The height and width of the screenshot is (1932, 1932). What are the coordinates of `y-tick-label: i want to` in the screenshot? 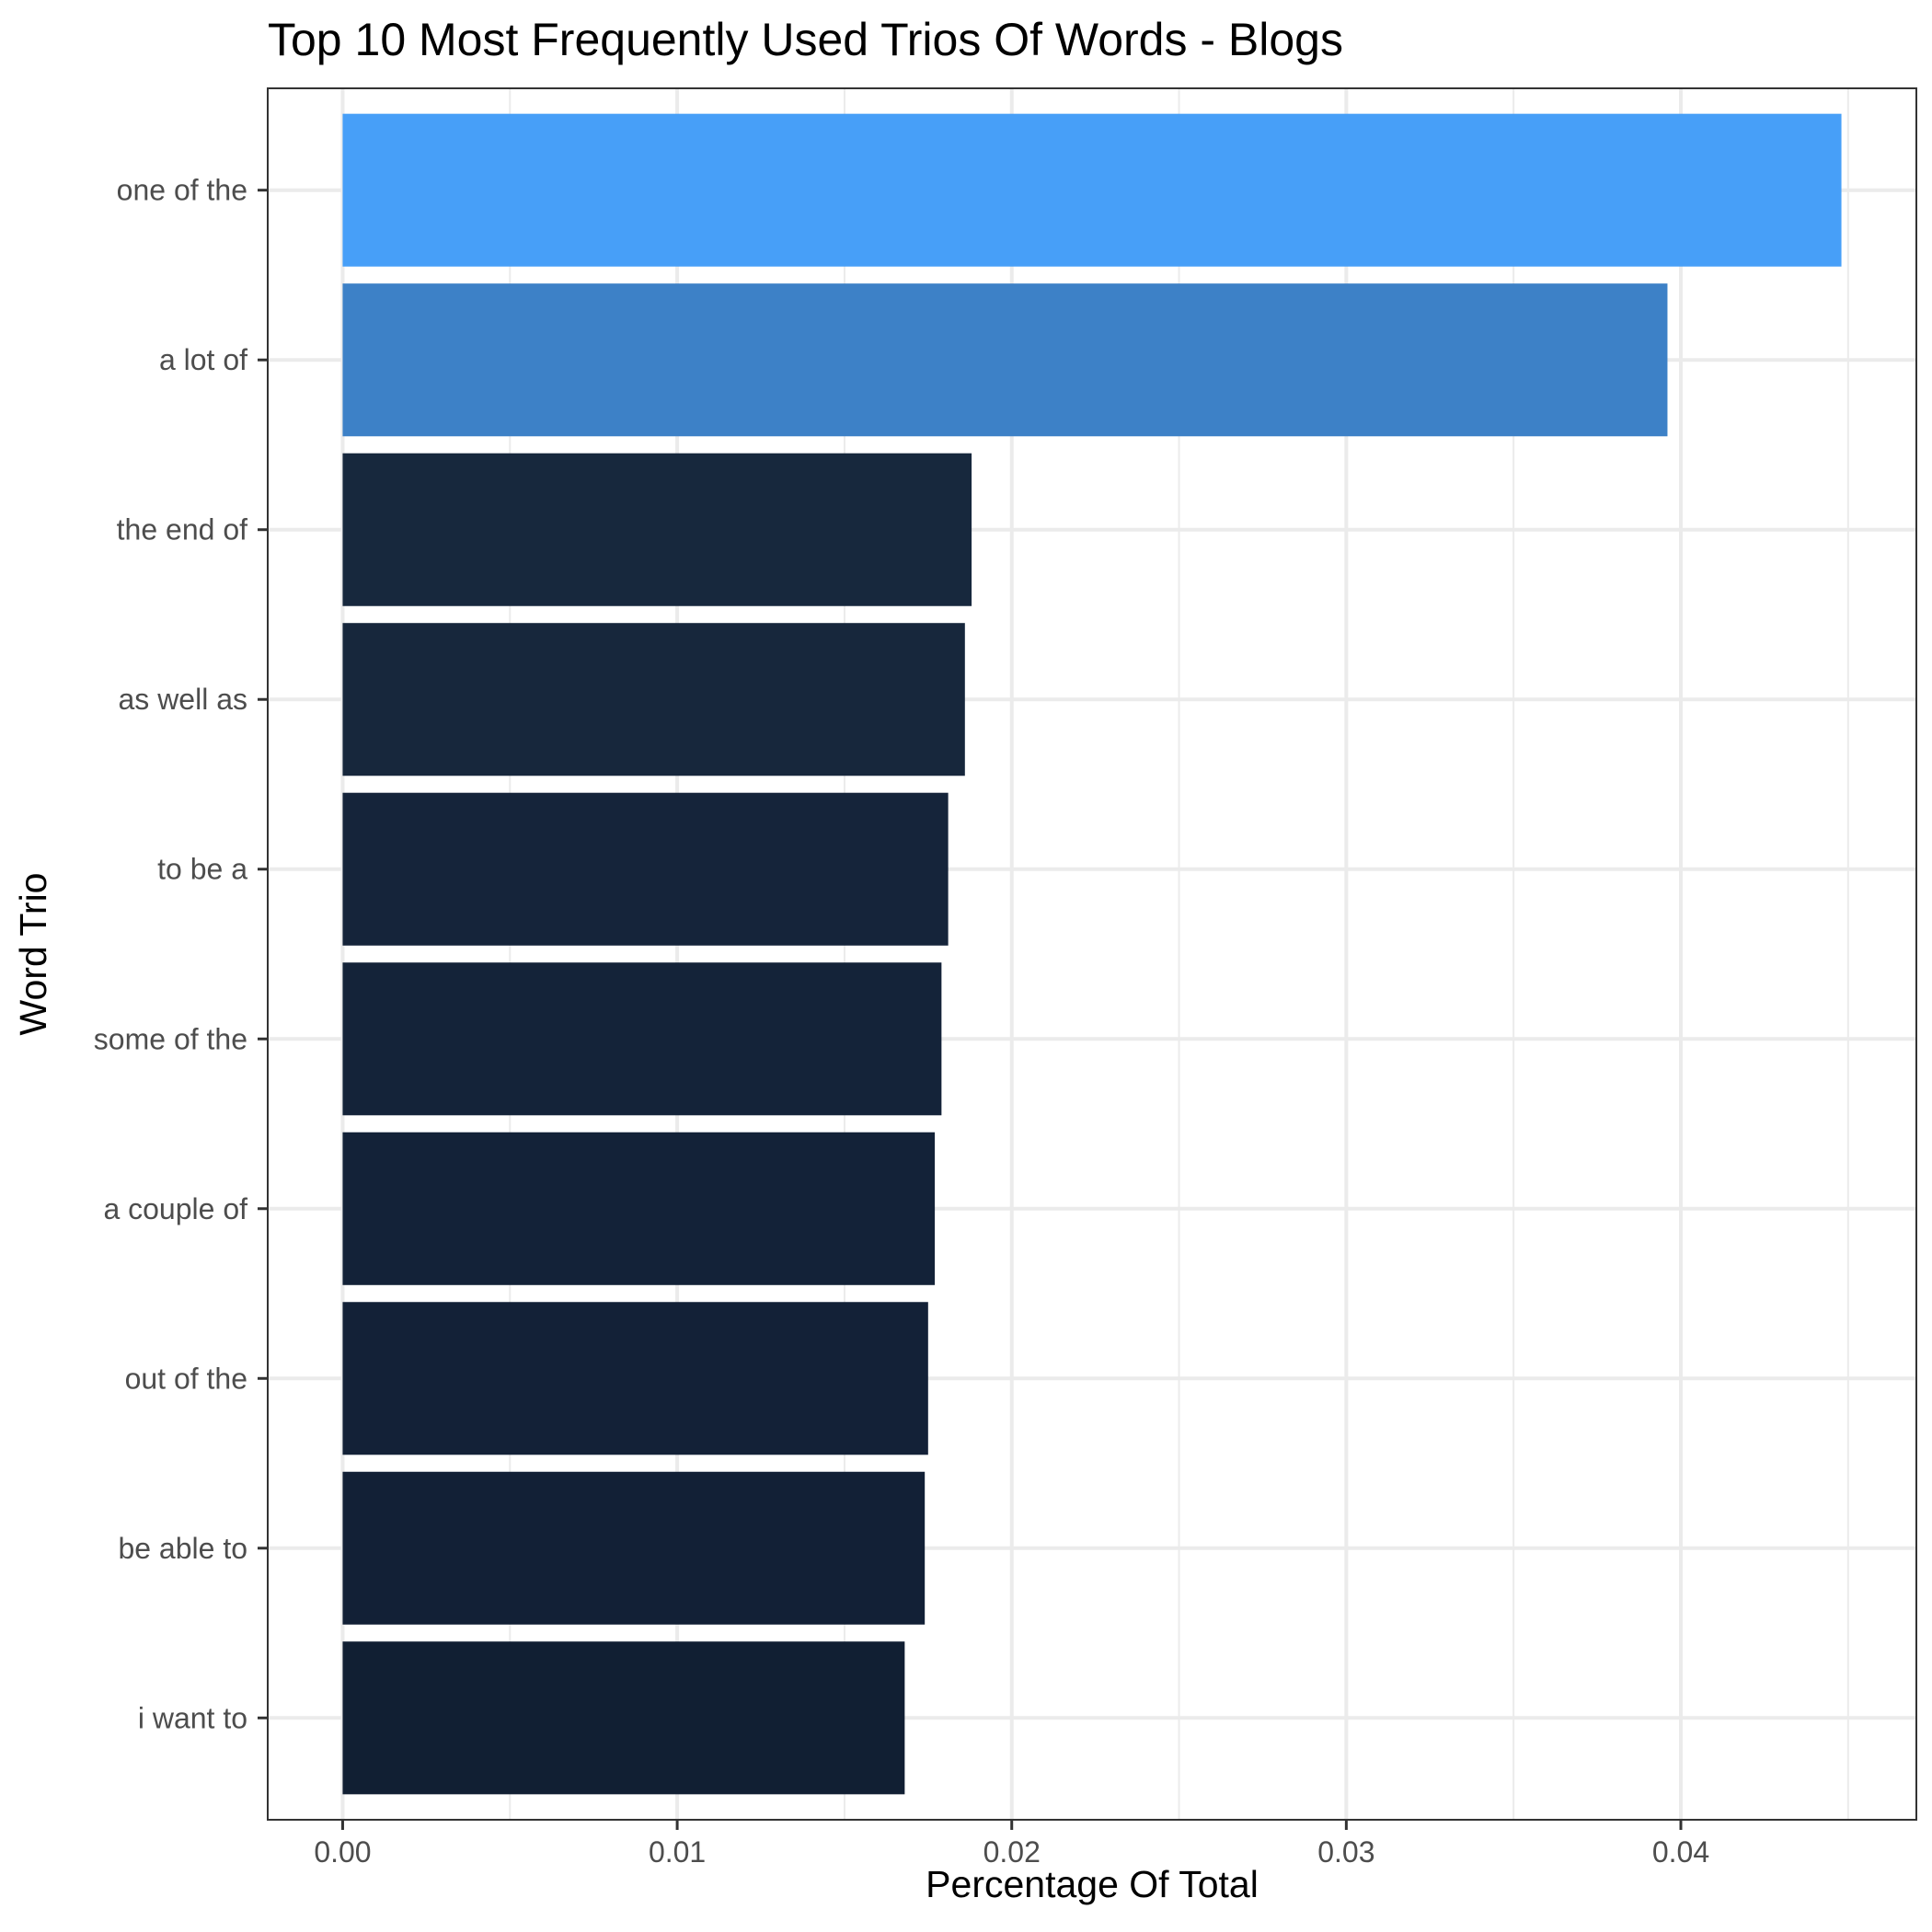 It's located at (192, 1717).